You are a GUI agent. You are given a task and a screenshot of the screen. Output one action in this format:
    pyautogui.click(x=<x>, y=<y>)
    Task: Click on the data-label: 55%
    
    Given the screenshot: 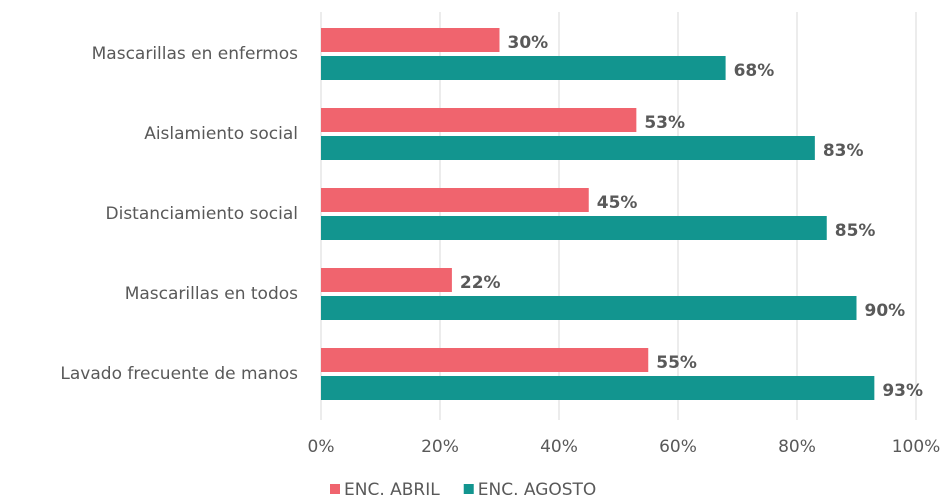 What is the action you would take?
    pyautogui.click(x=676, y=363)
    